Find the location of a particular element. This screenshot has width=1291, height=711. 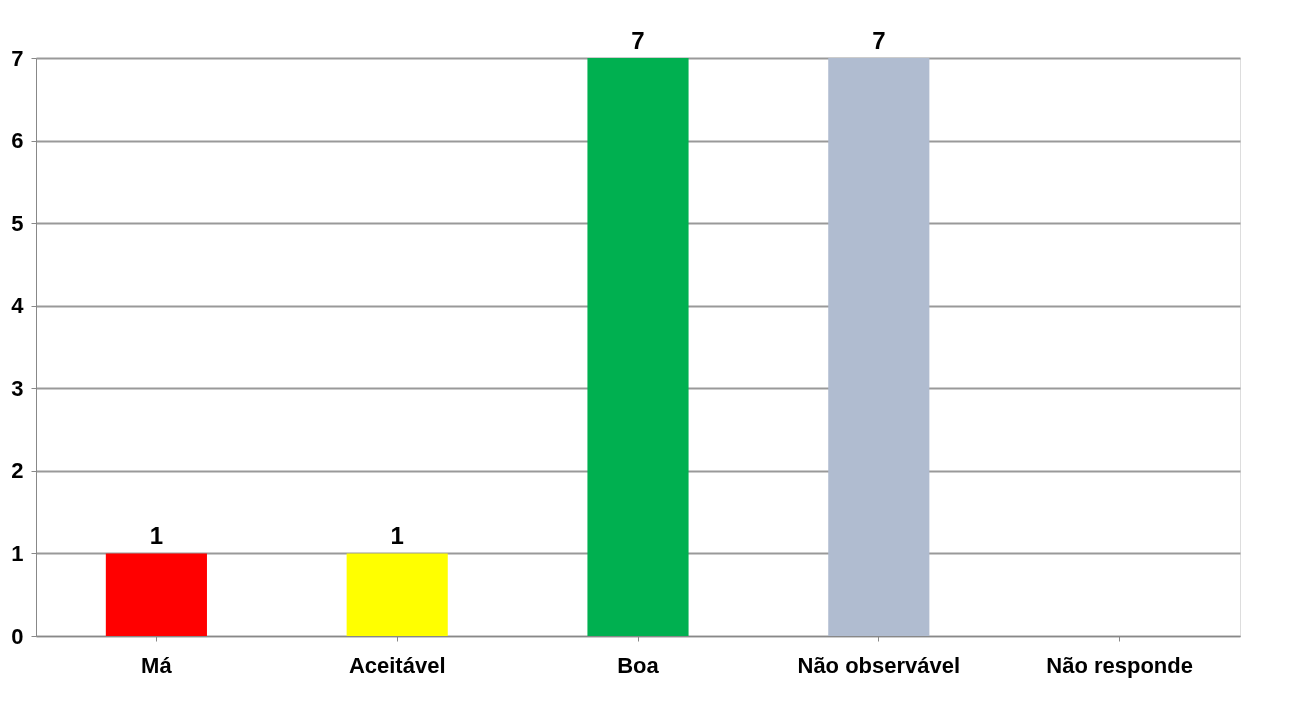

y-tick-label: 5 is located at coordinates (17, 223).